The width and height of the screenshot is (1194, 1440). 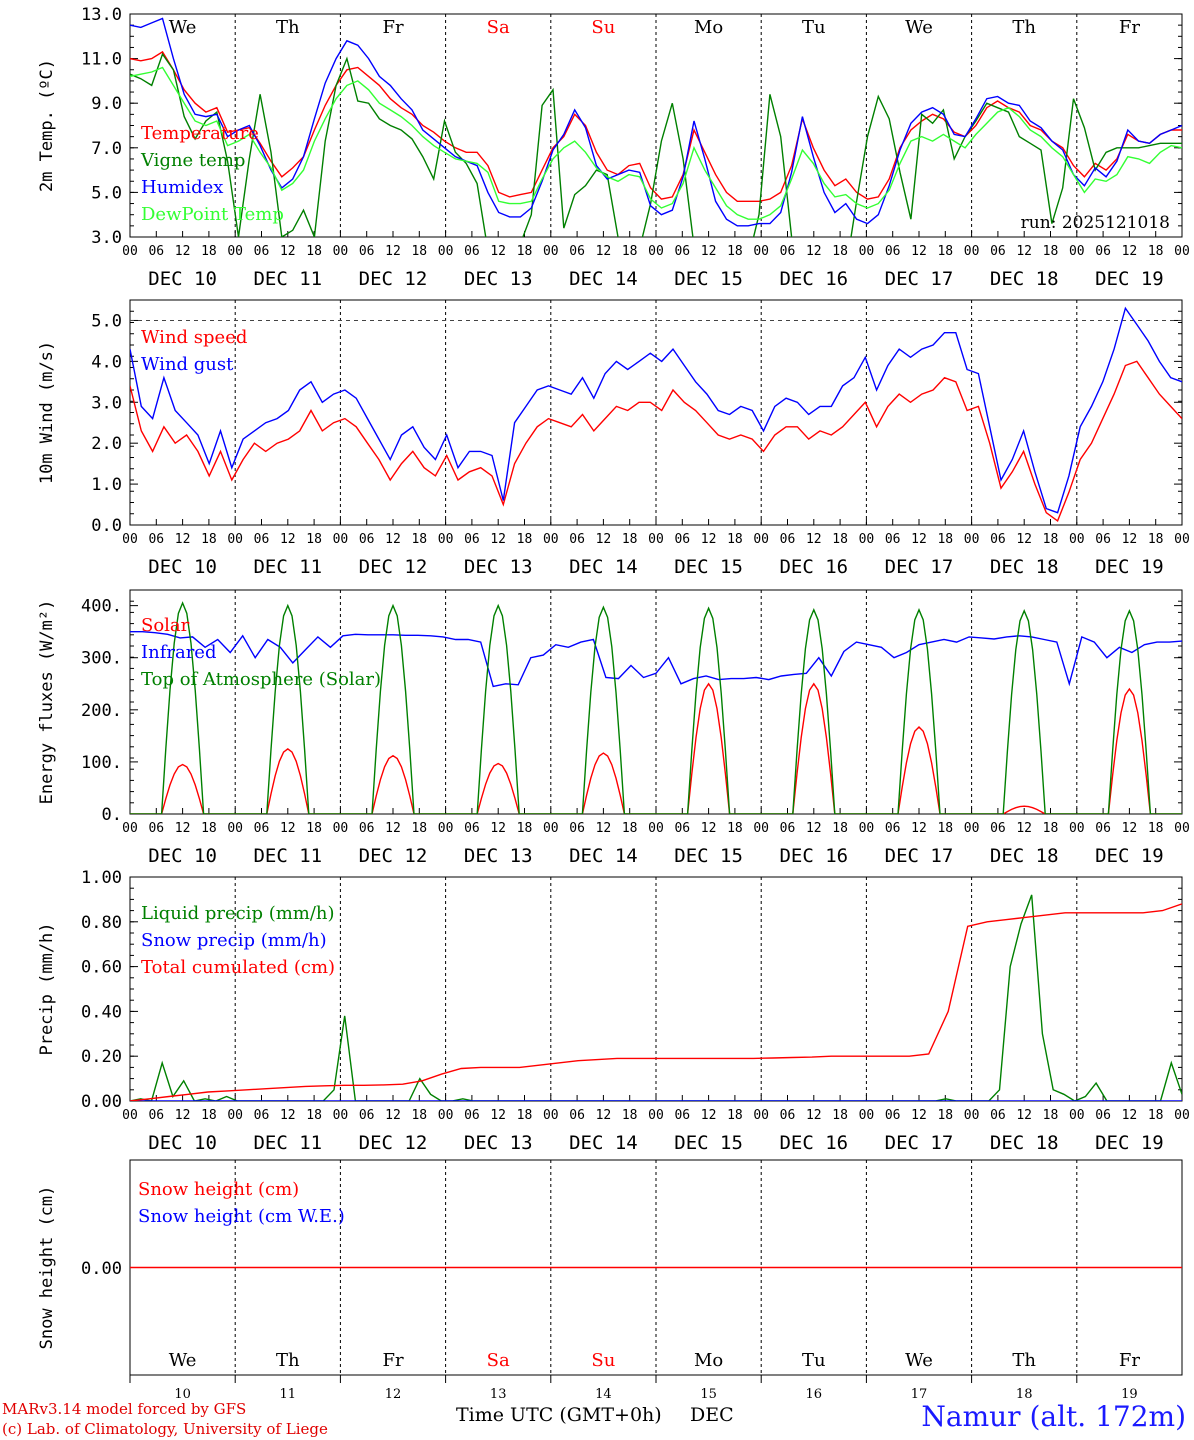 What do you see at coordinates (101, 1012) in the screenshot?
I see `y-tick-label: 0.40` at bounding box center [101, 1012].